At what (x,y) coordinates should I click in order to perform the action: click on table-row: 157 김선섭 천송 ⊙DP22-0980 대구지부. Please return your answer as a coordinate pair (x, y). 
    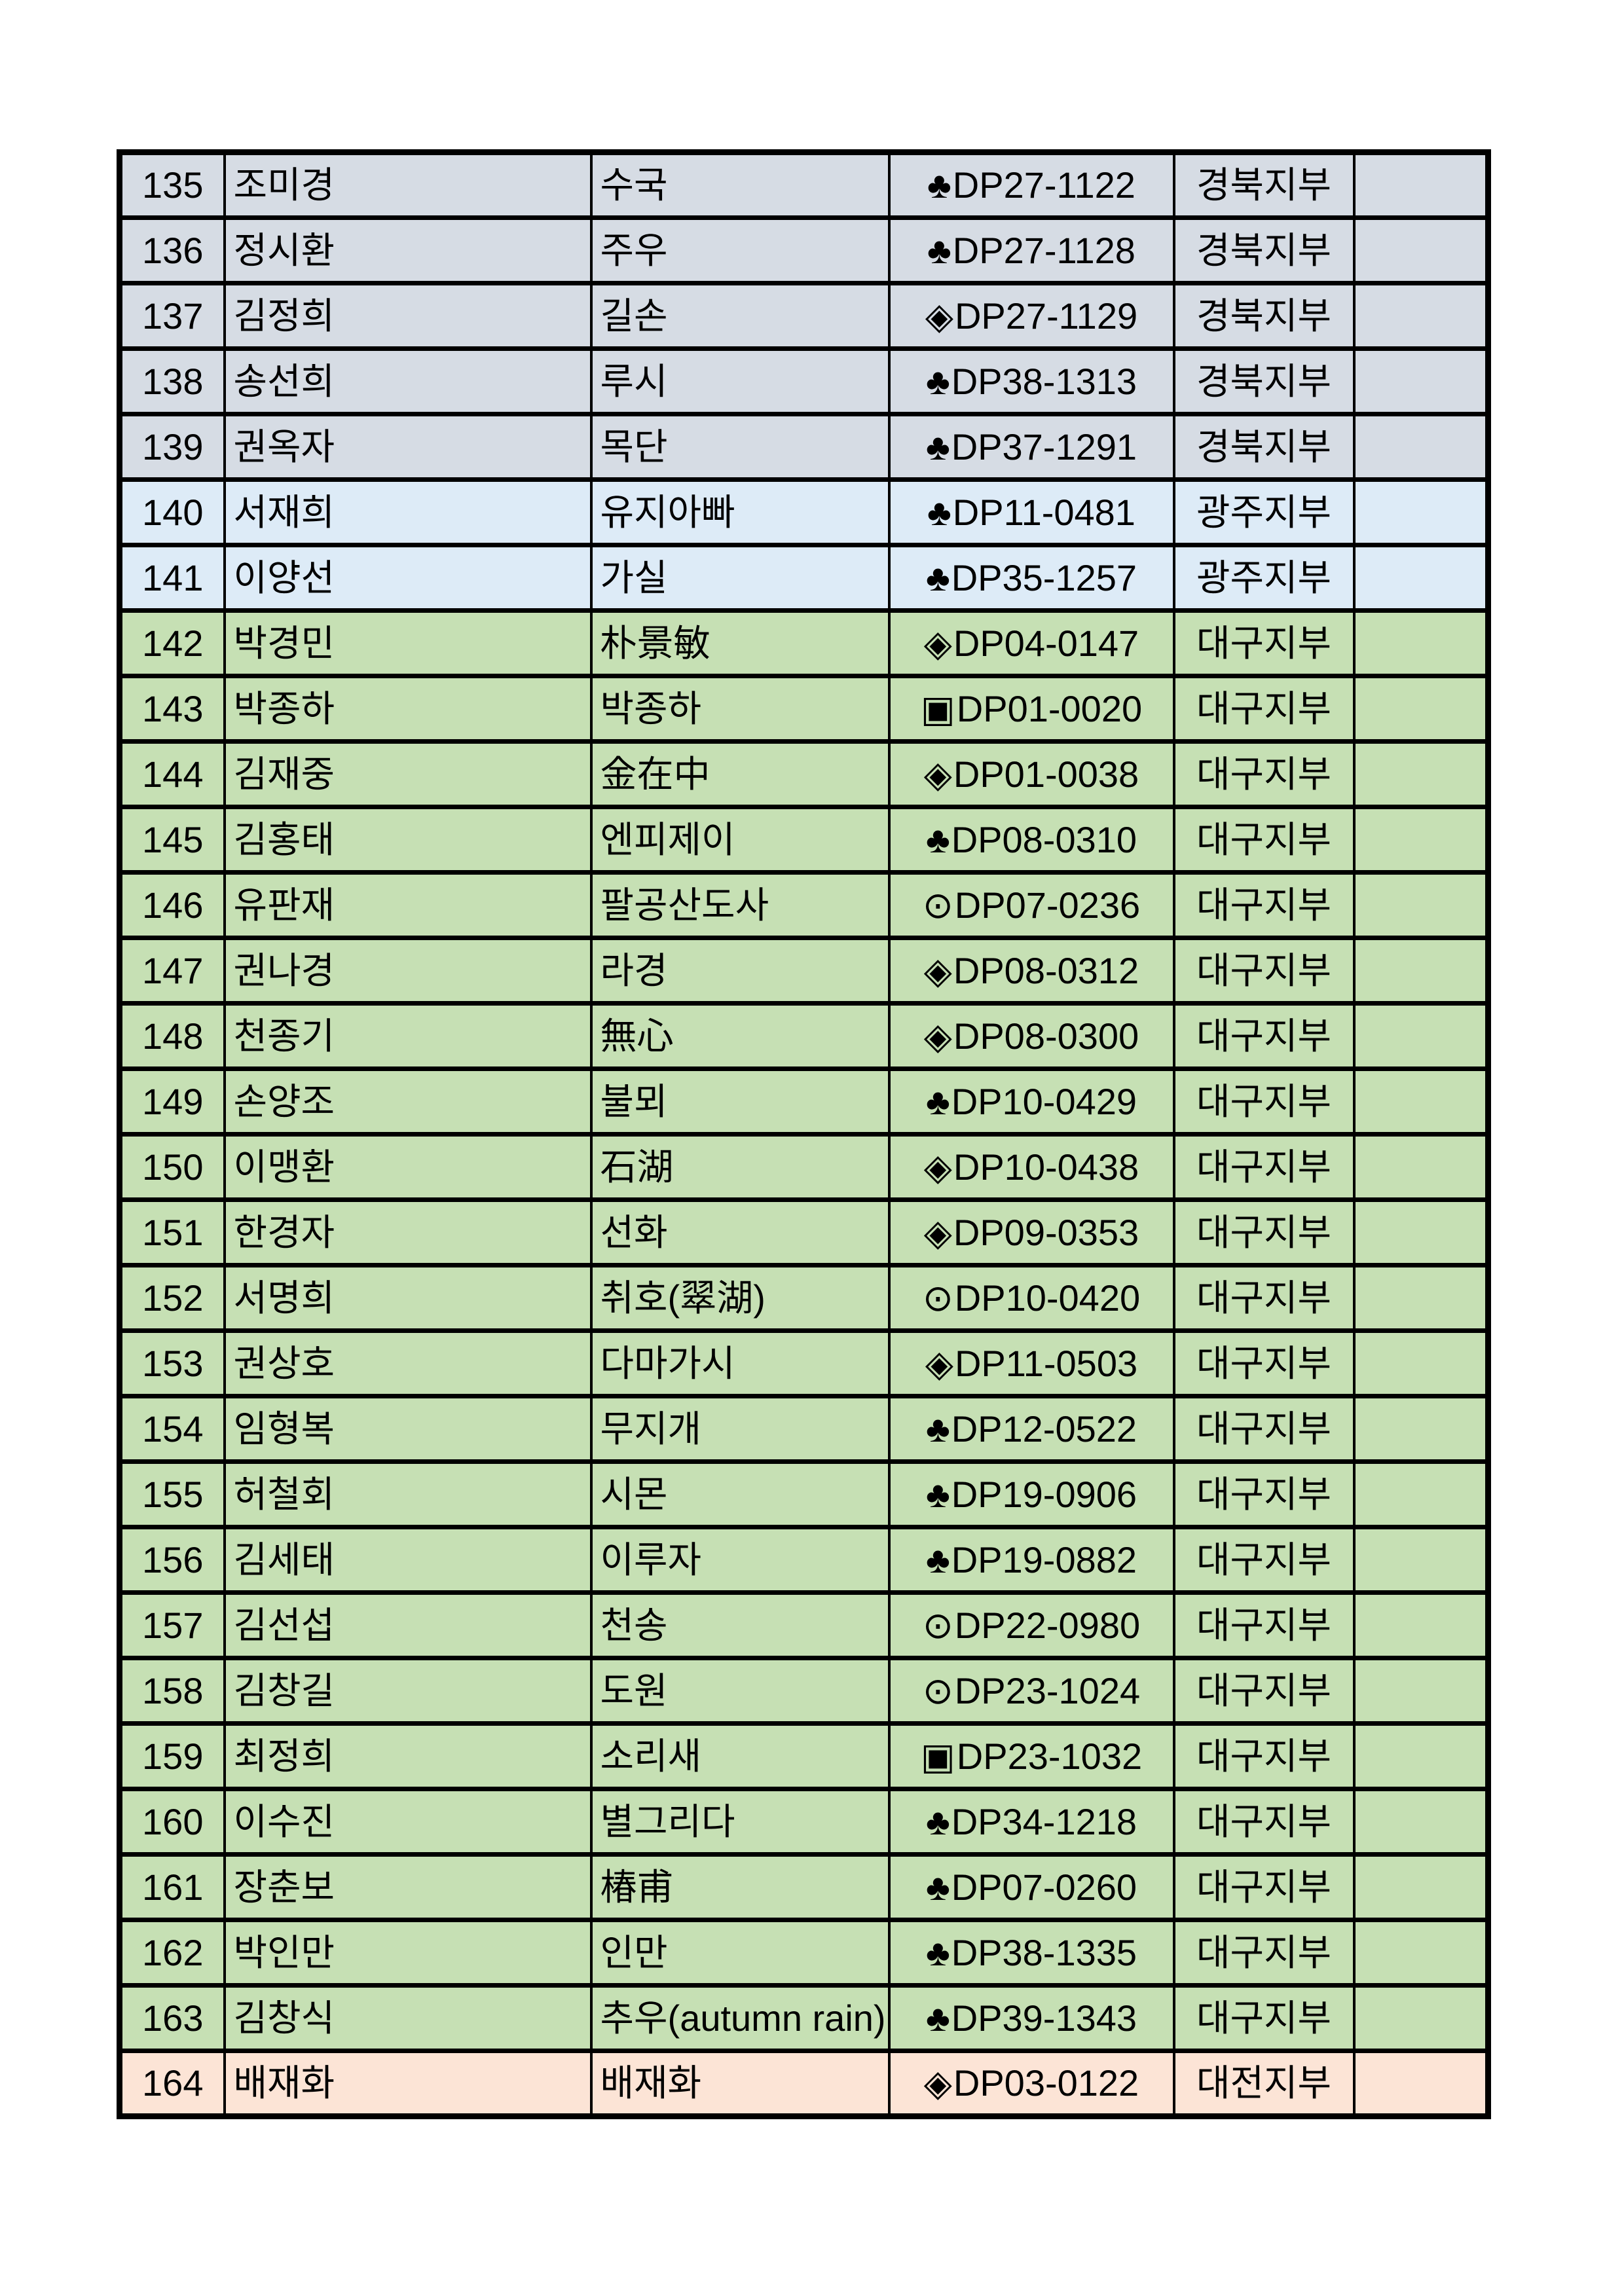
    Looking at the image, I should click on (804, 1625).